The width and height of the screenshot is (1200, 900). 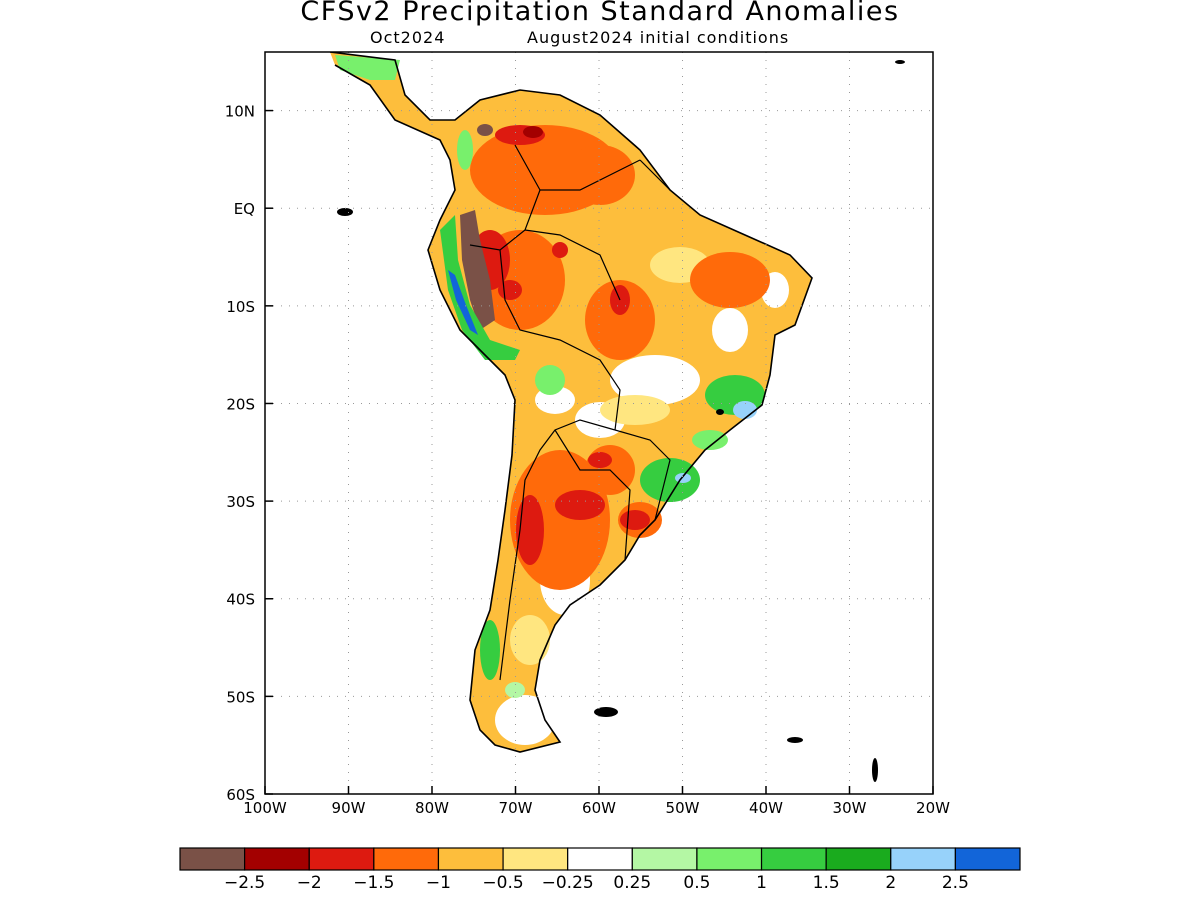 I want to click on initial-conditions: August2024 initial conditions, so click(x=658, y=37).